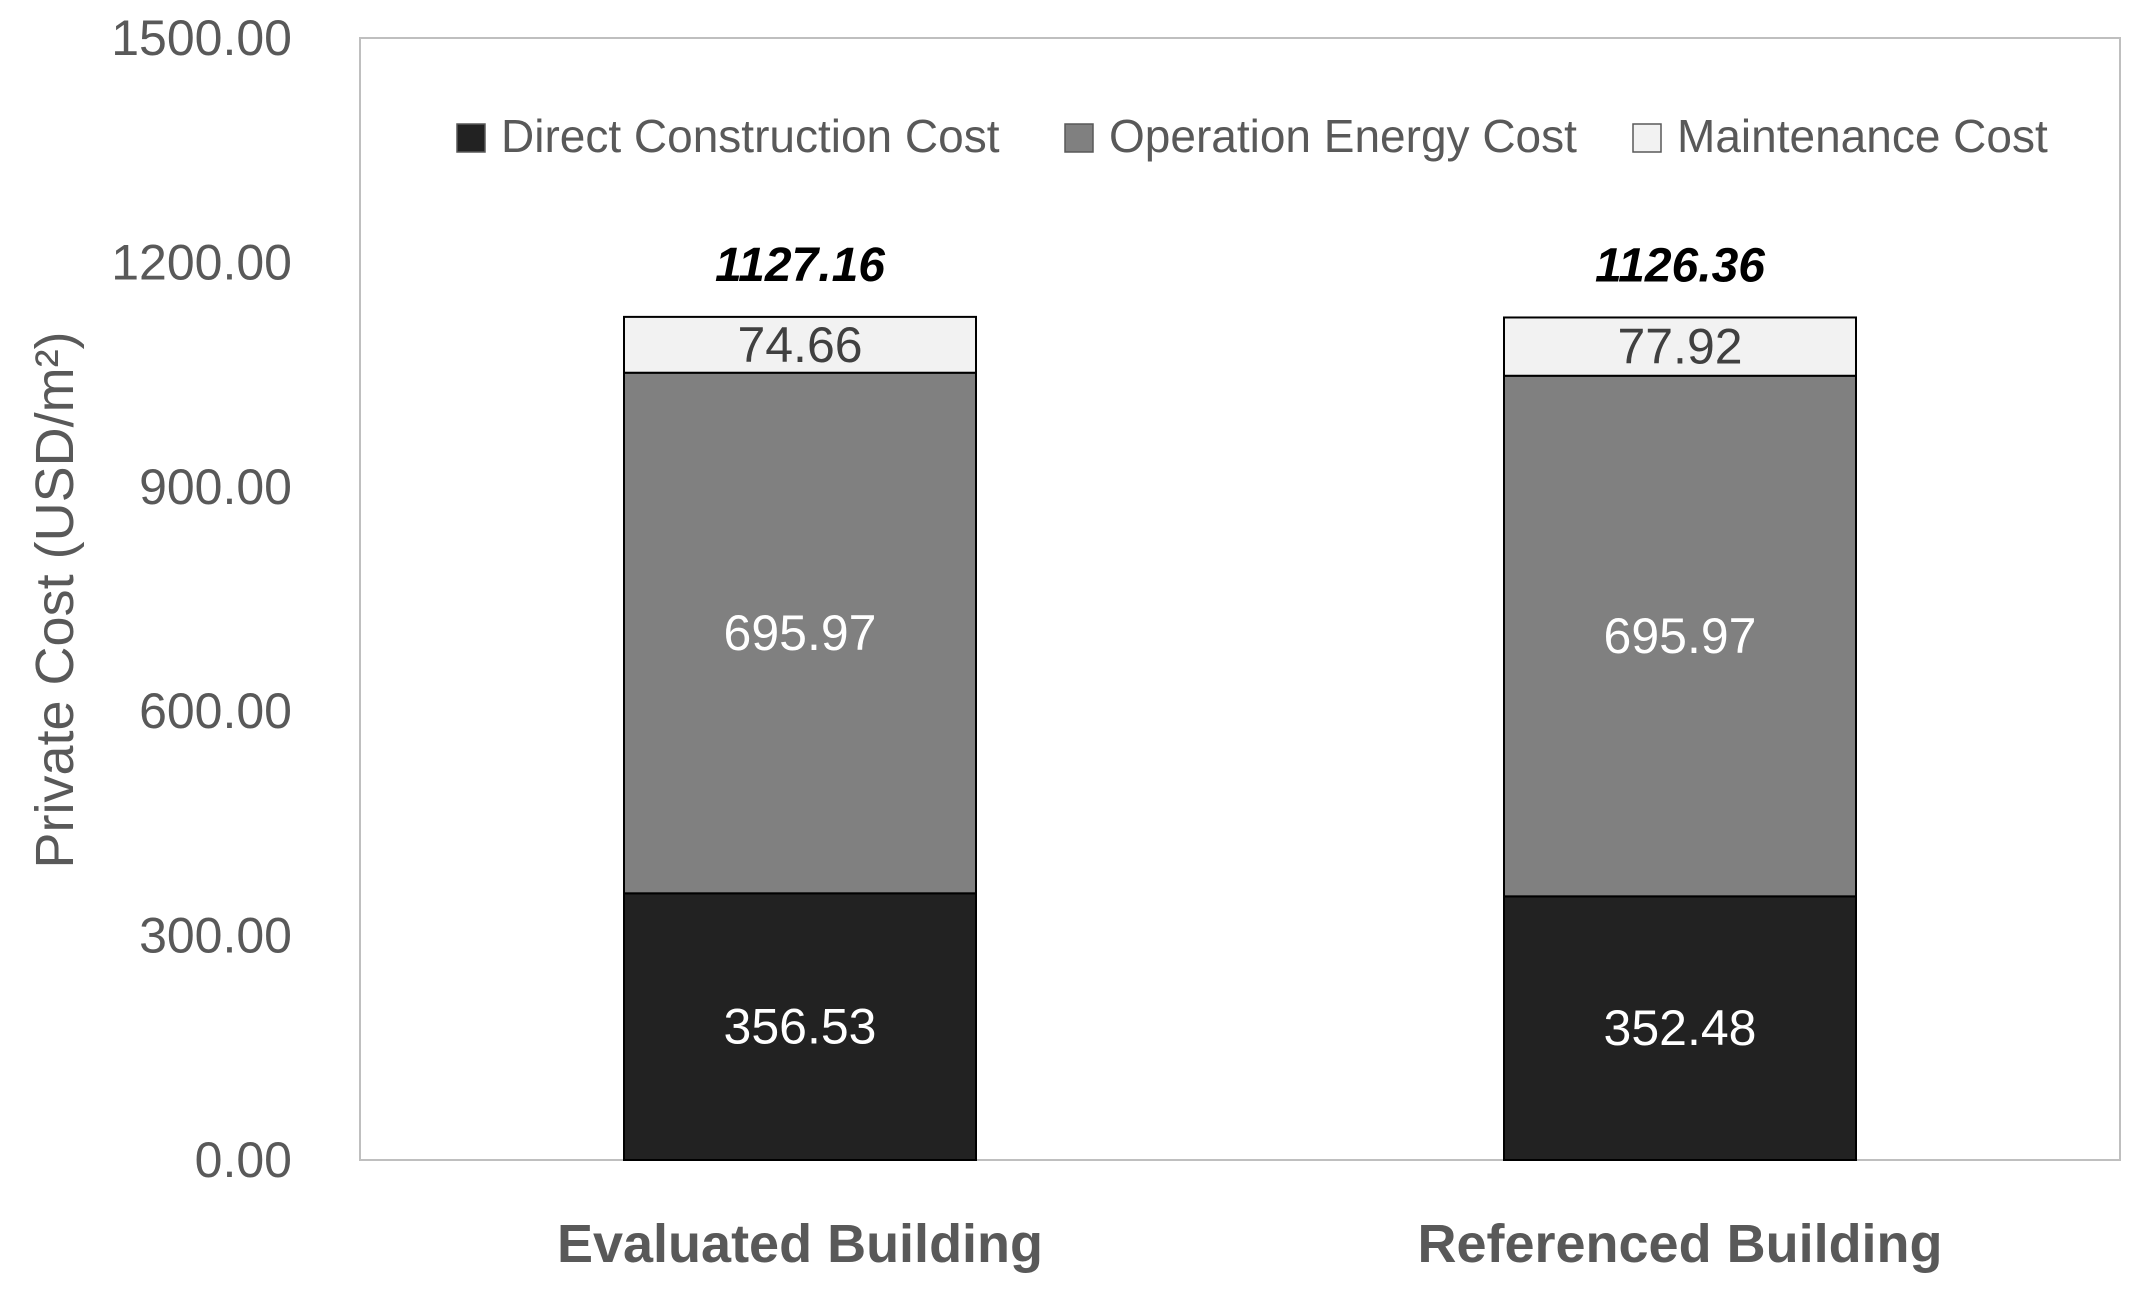 This screenshot has width=2139, height=1304. I want to click on legend-item: Maintenance Cost, so click(1840, 136).